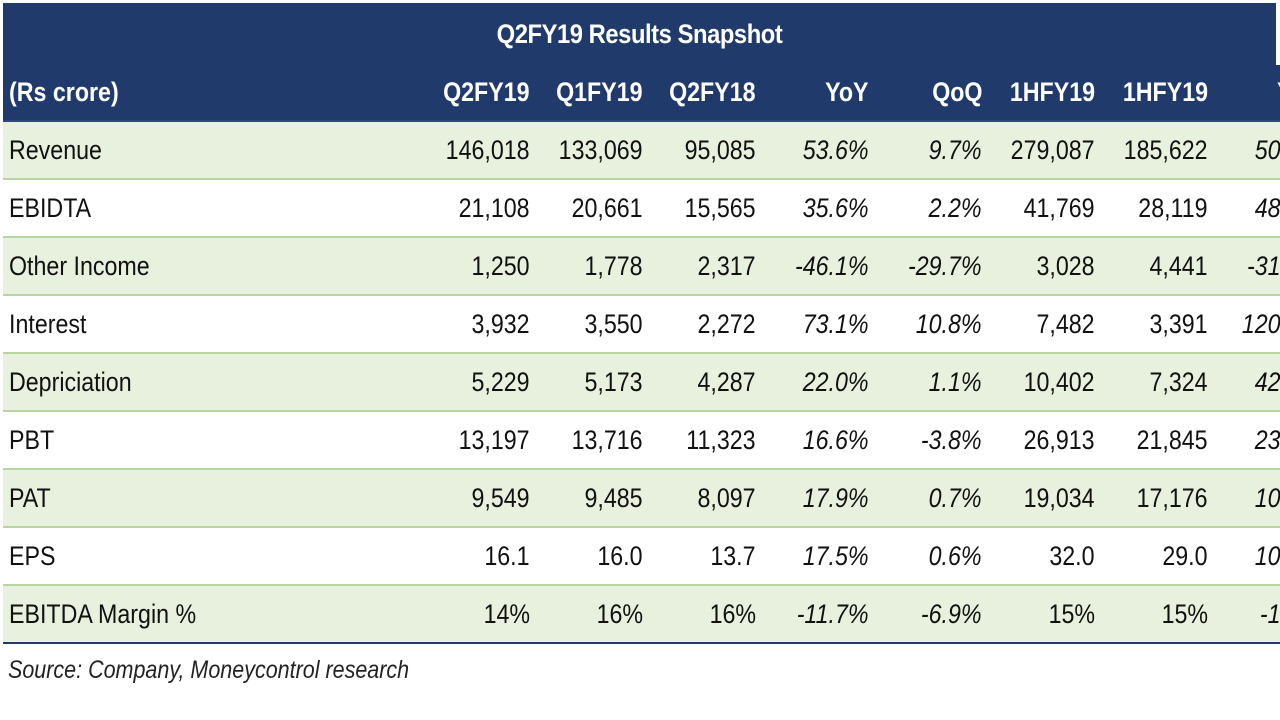 The image size is (1280, 720). I want to click on row-label-text: EBIDTA, so click(50, 207).